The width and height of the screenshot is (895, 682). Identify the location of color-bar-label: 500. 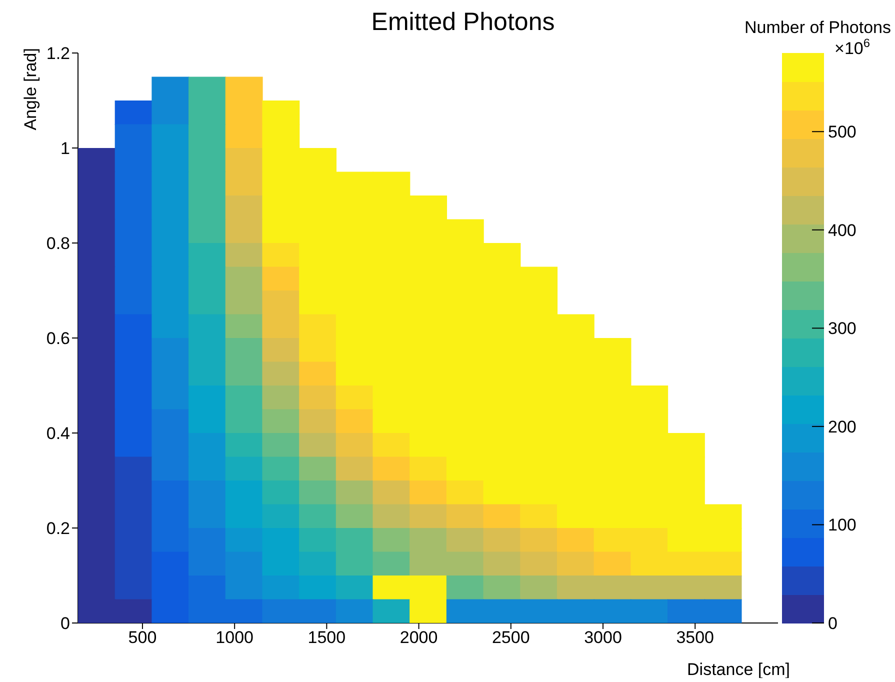
(842, 132).